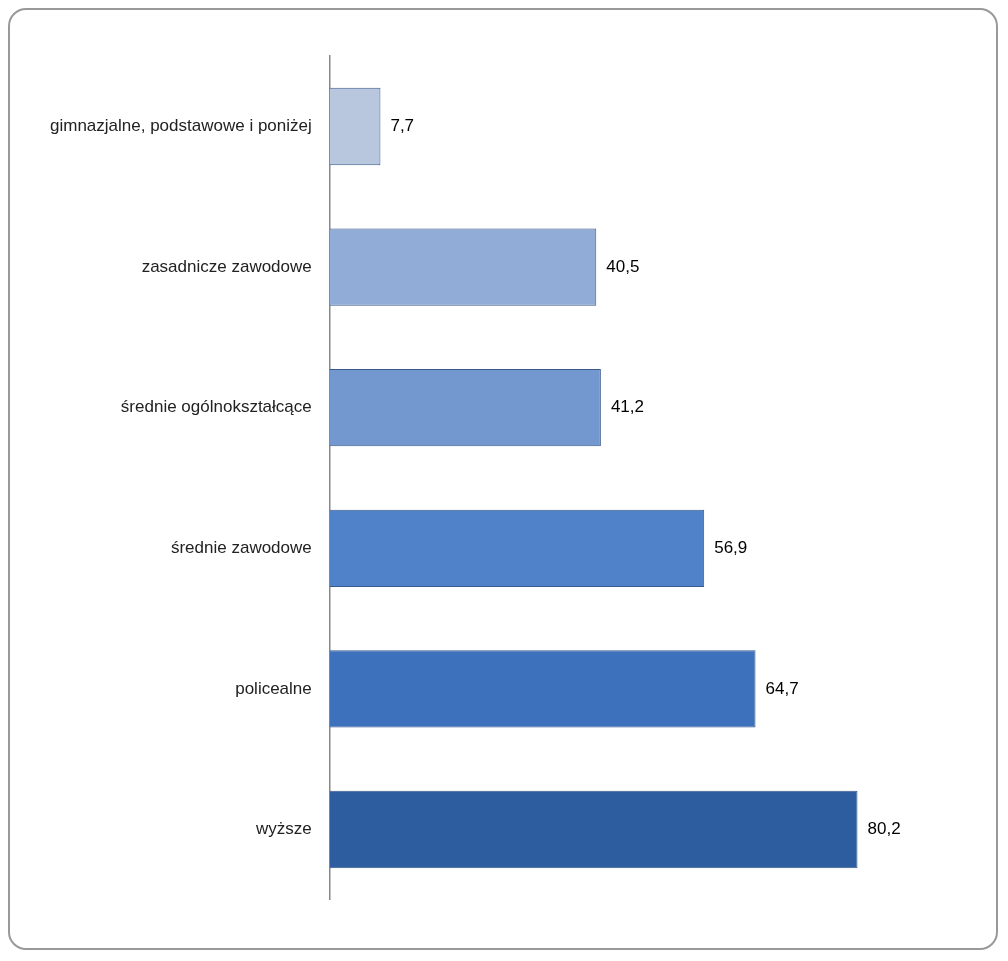 Image resolution: width=1008 pixels, height=961 pixels. I want to click on data-label: 40,5, so click(623, 266).